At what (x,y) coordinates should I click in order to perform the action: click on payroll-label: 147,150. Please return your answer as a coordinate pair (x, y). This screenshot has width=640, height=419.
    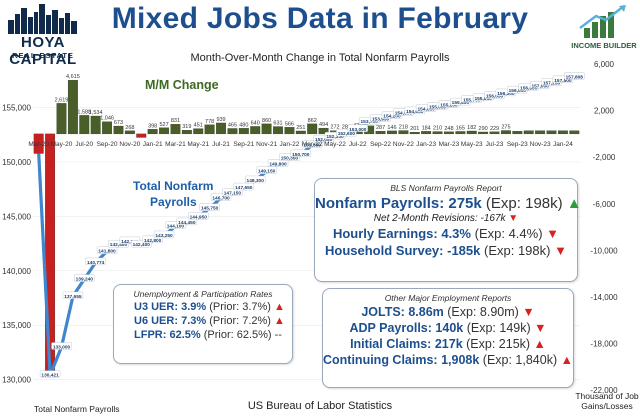
    Looking at the image, I should click on (233, 193).